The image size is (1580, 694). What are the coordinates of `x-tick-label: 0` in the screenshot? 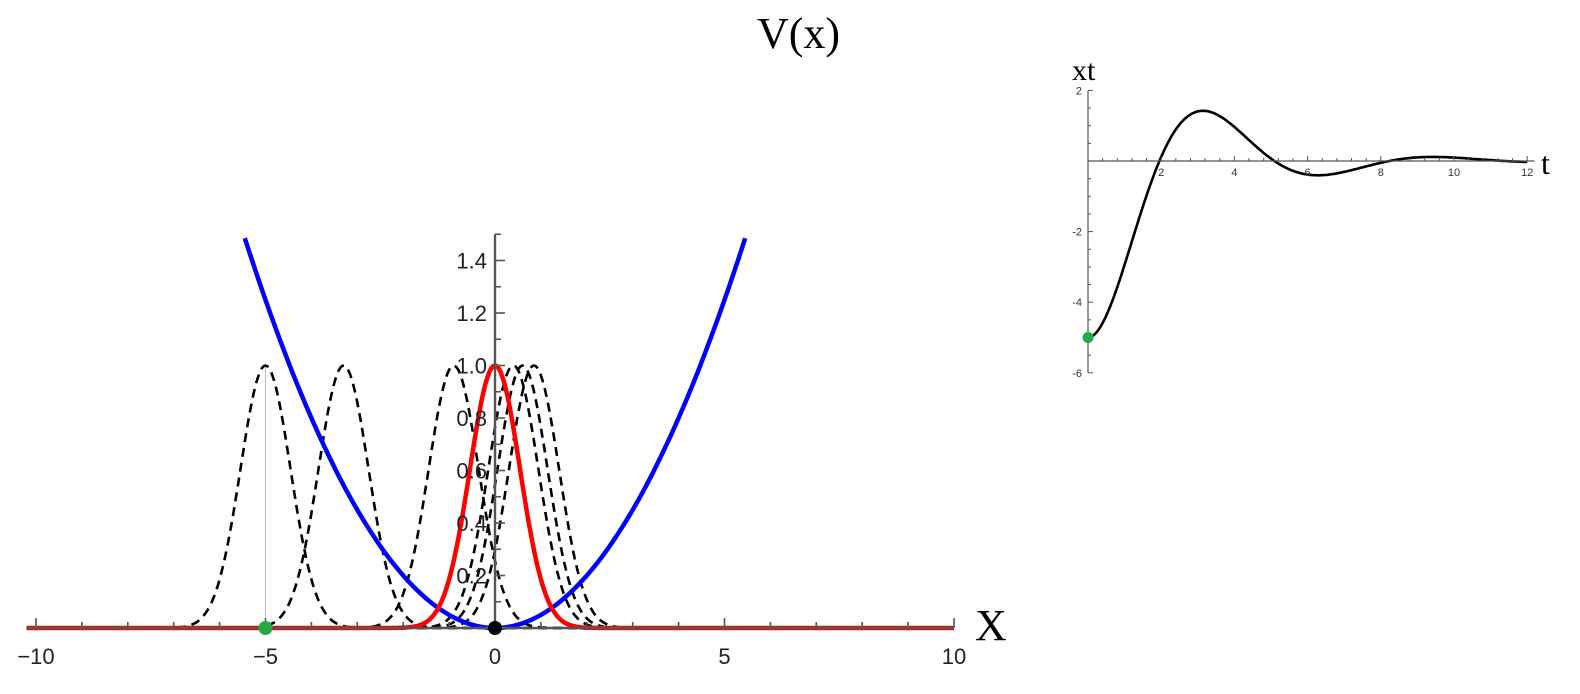 It's located at (495, 656).